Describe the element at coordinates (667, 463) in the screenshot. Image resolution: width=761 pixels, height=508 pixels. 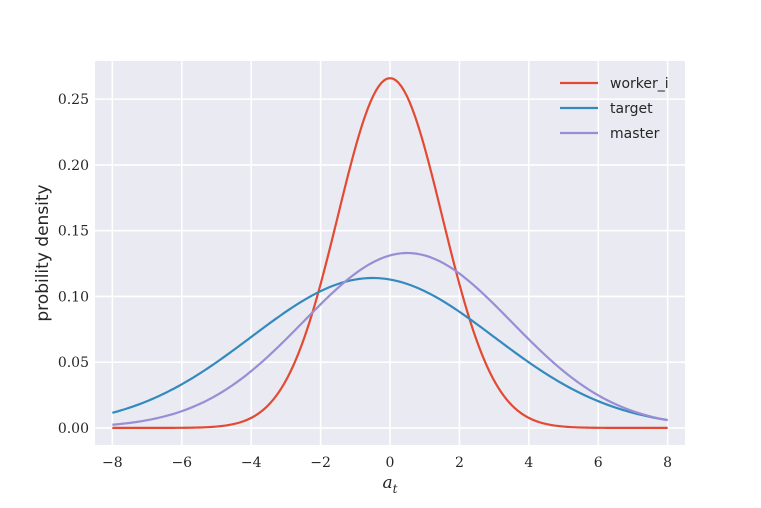
I see `x-tick-label: 8` at that location.